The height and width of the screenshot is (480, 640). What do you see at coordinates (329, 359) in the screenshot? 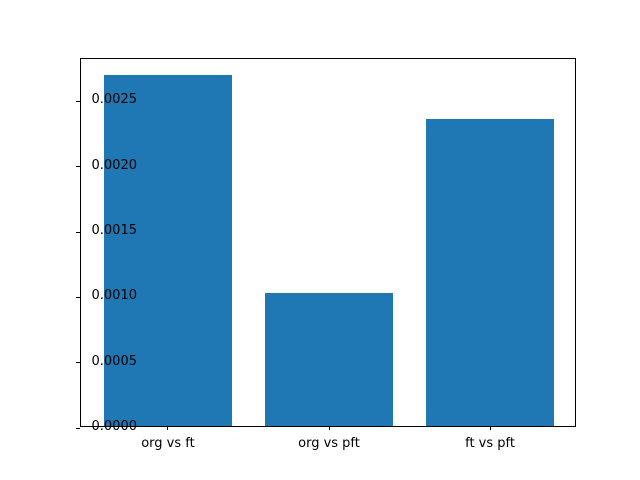
I see `bar-org-vs-pft` at bounding box center [329, 359].